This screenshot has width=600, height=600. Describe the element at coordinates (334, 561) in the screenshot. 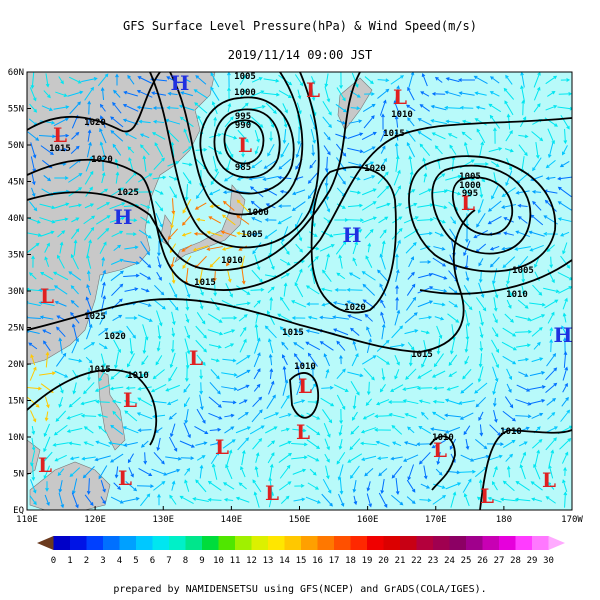

I see `colorbar-label: 17` at that location.